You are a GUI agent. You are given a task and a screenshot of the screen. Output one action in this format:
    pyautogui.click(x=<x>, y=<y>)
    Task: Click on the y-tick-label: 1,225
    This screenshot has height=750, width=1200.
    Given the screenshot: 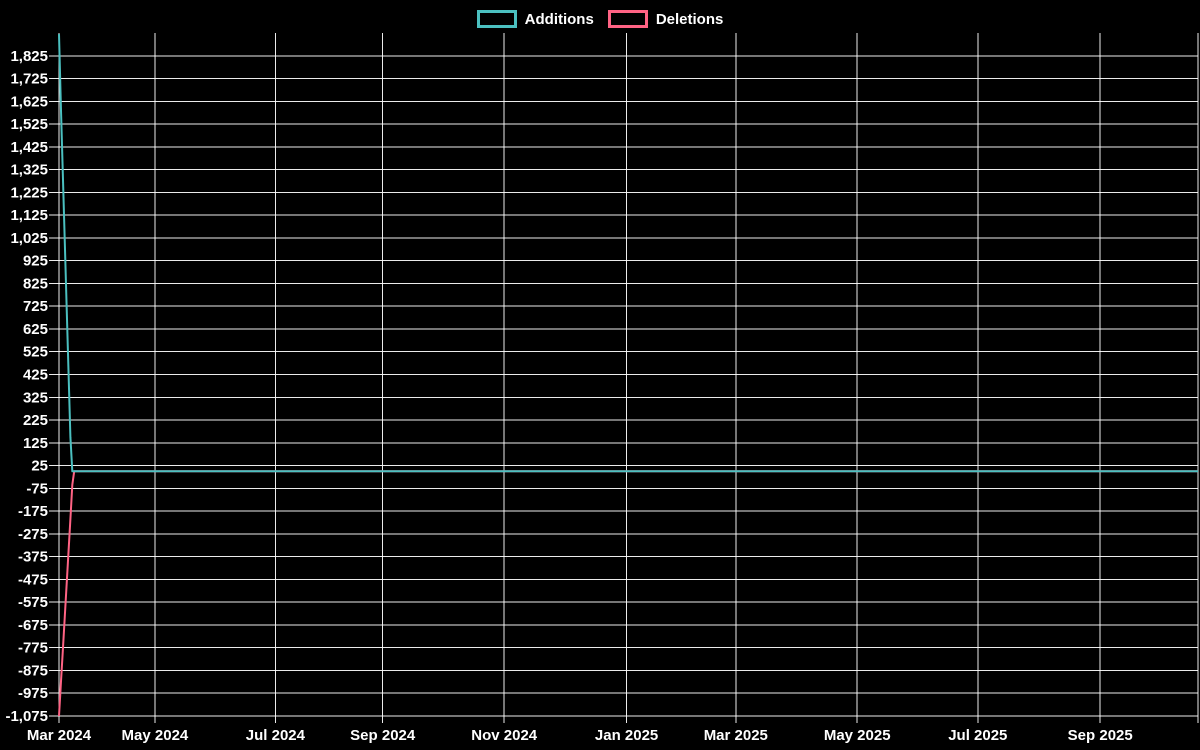 What is the action you would take?
    pyautogui.click(x=29, y=192)
    